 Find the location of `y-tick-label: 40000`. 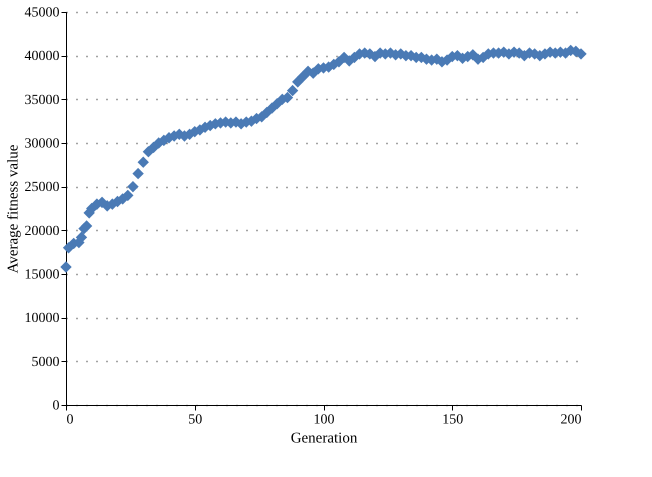

y-tick-label: 40000 is located at coordinates (42, 56).